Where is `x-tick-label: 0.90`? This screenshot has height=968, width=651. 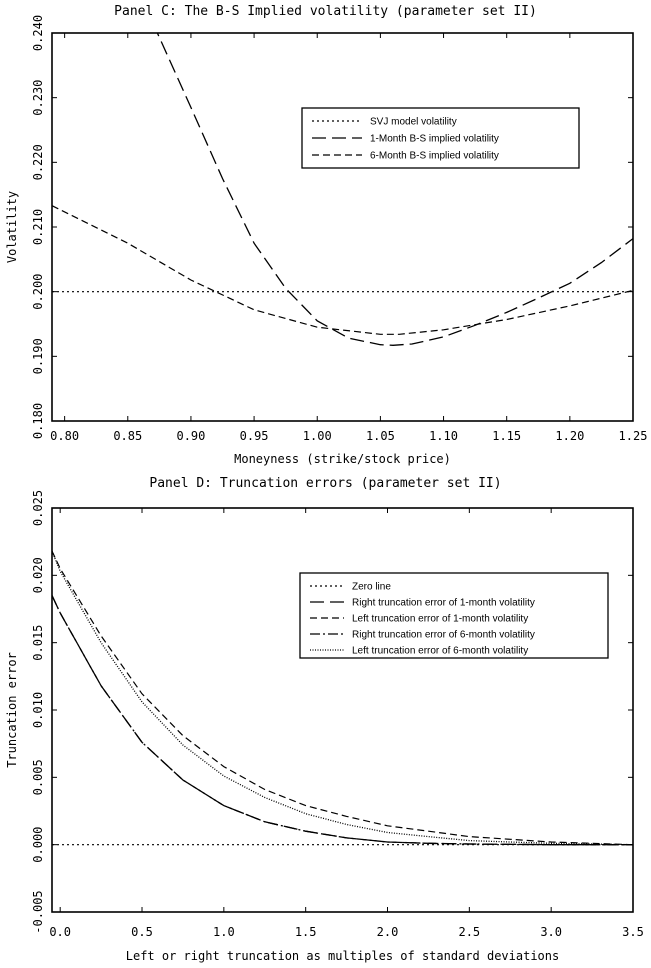 x-tick-label: 0.90 is located at coordinates (190, 436).